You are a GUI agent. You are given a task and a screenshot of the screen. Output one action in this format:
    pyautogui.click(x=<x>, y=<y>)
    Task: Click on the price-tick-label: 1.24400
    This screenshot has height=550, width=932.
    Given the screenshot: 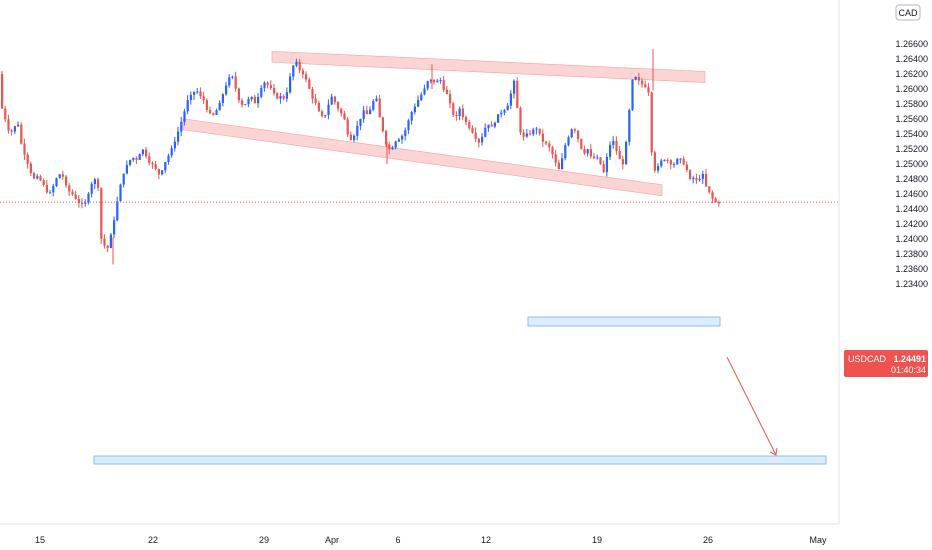 What is the action you would take?
    pyautogui.click(x=911, y=209)
    